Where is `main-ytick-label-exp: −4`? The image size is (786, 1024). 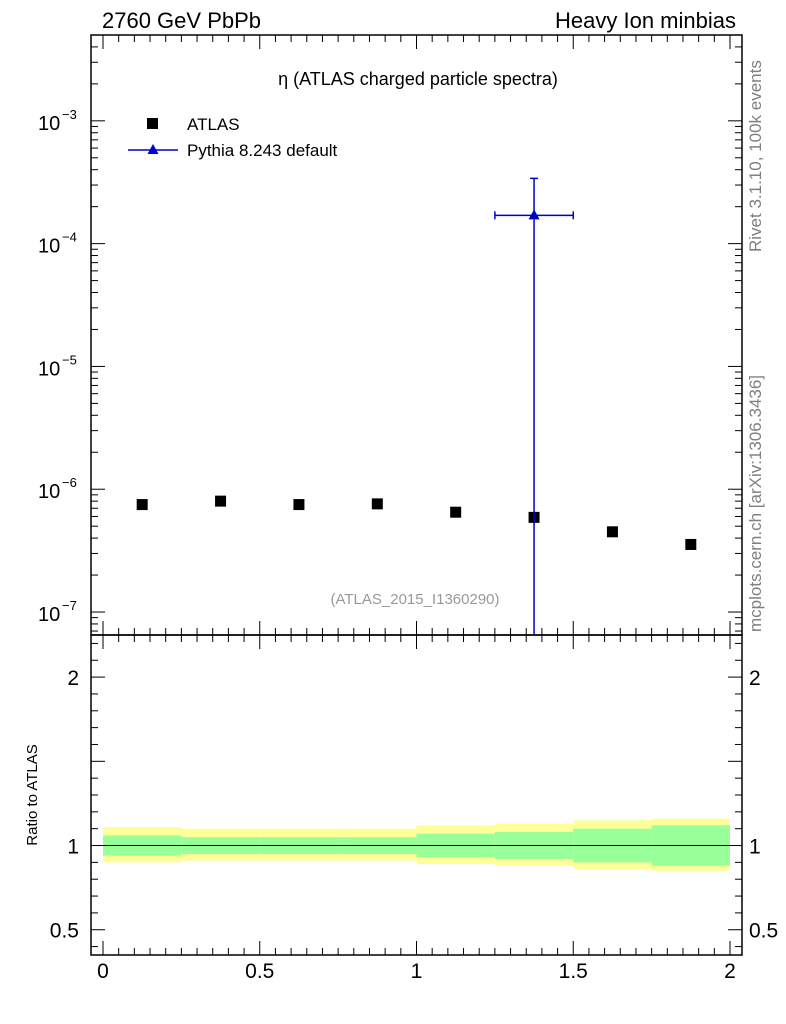
main-ytick-label-exp: −4 is located at coordinates (69, 237).